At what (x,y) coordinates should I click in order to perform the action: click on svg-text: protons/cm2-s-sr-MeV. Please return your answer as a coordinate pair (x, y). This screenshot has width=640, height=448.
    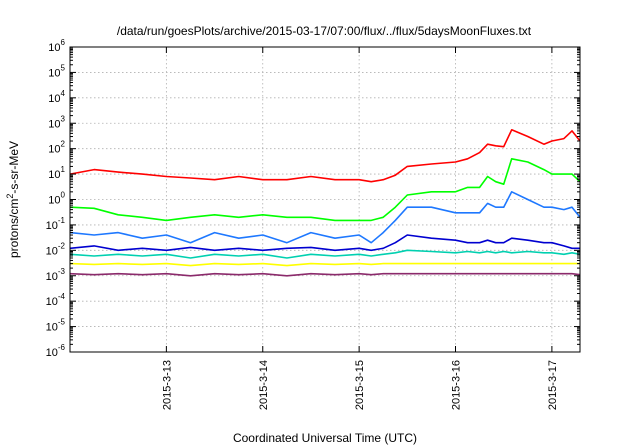
    Looking at the image, I should click on (13, 199).